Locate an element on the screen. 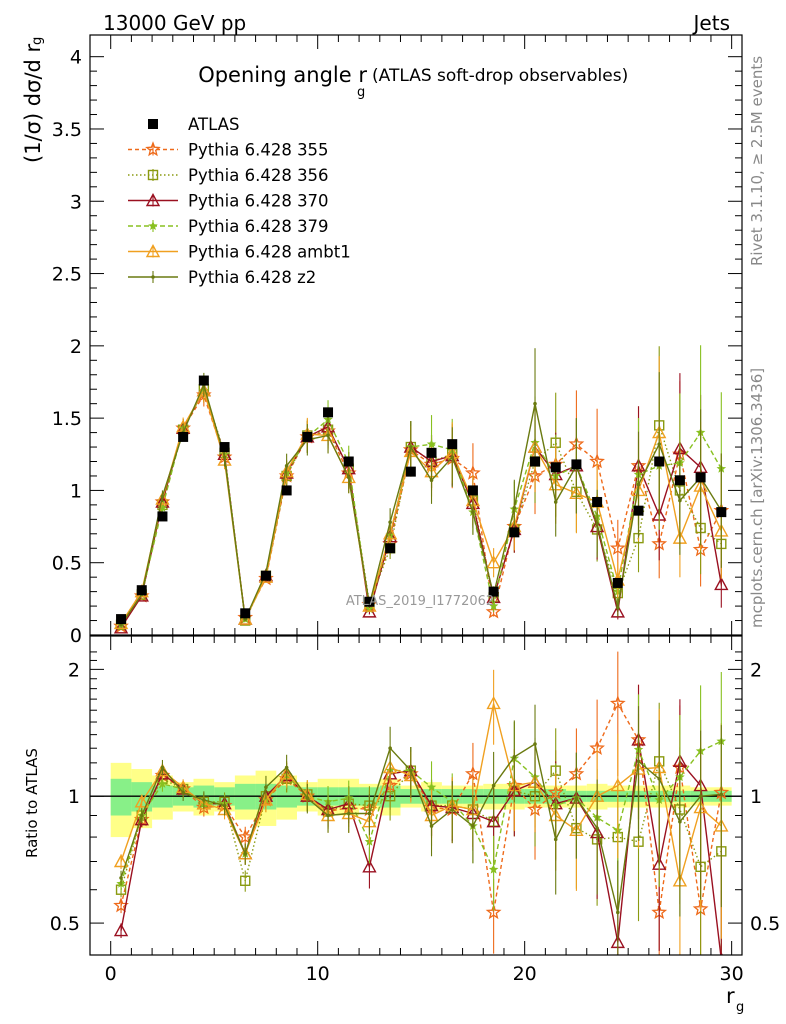  legend-entry: Pythia 6.428 z2 is located at coordinates (222, 277).